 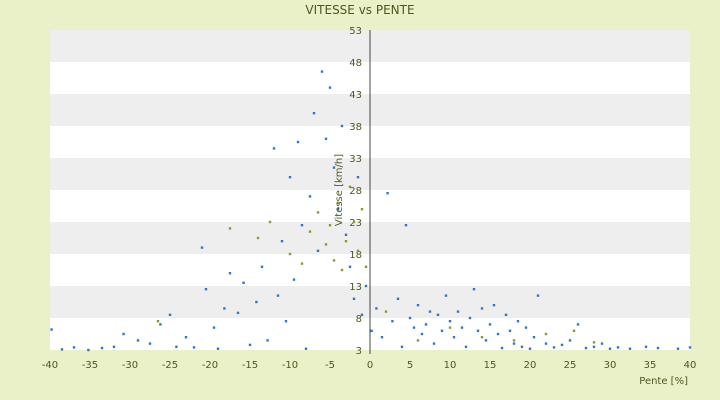 I want to click on x-tick-label: 0, so click(x=370, y=365).